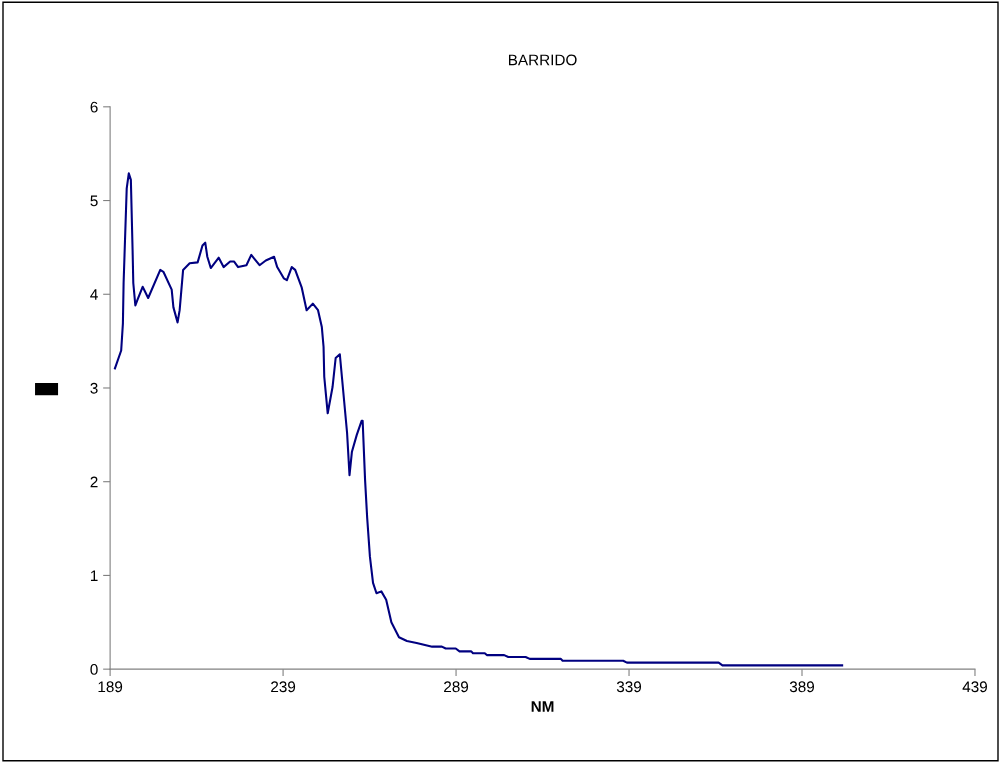 The image size is (1001, 763). I want to click on y-tick-label: 2, so click(94, 482).